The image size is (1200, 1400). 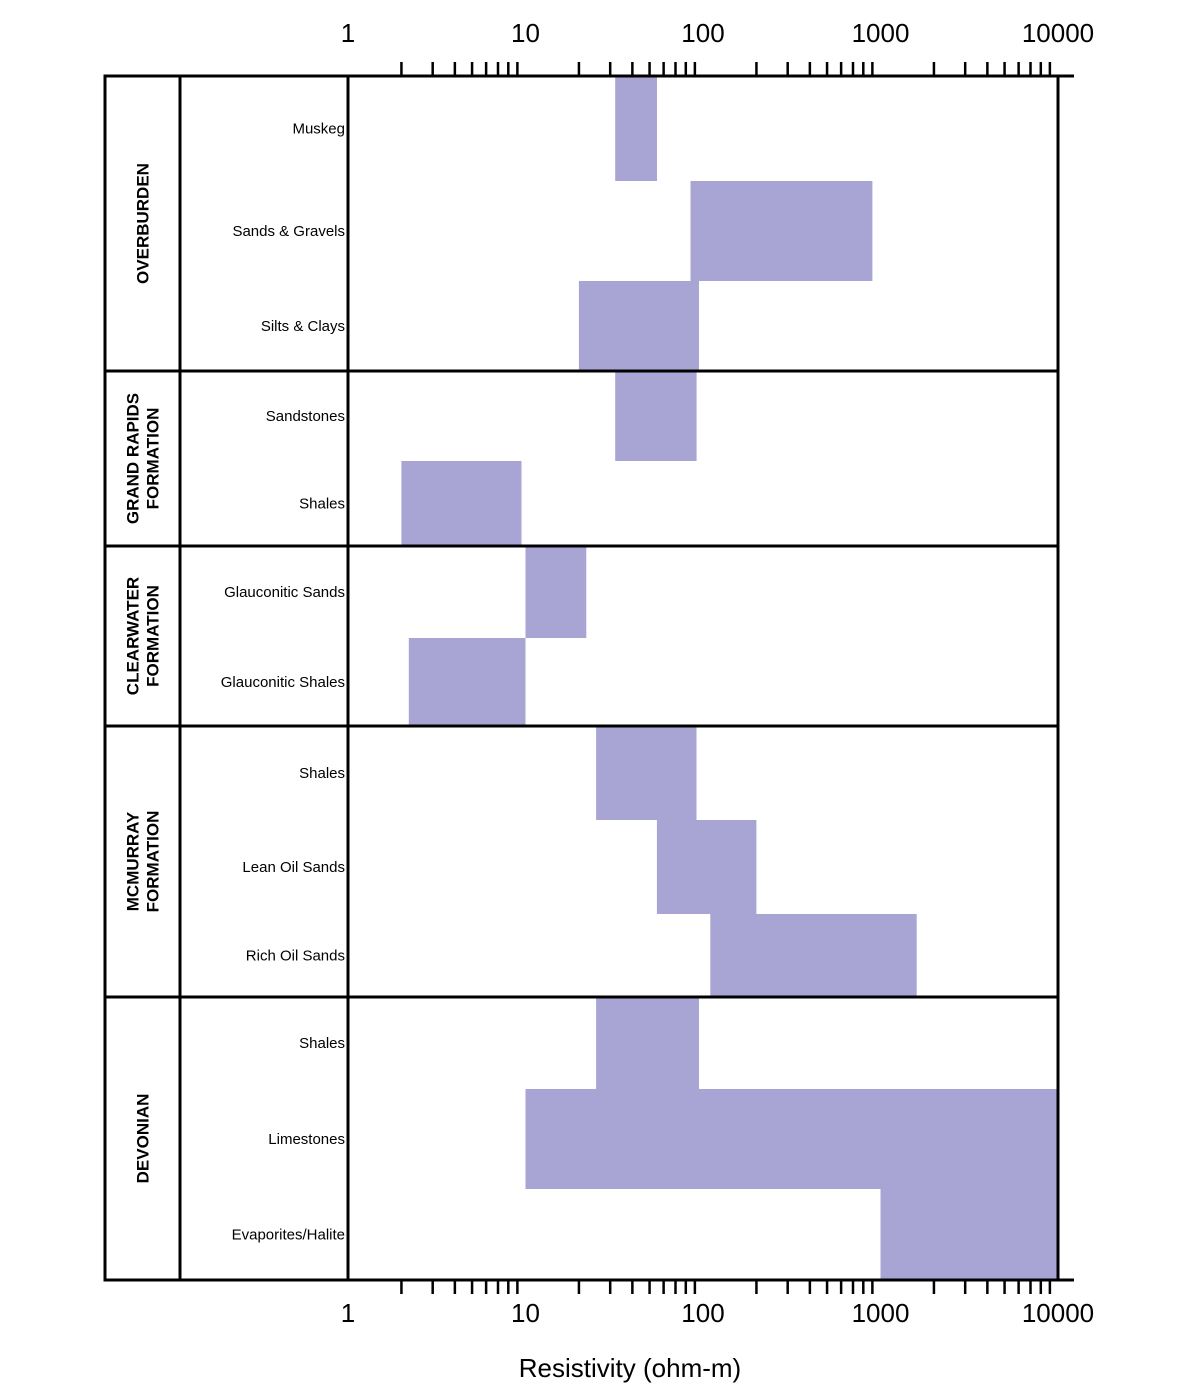 I want to click on row-label: Muskeg, so click(x=318, y=129).